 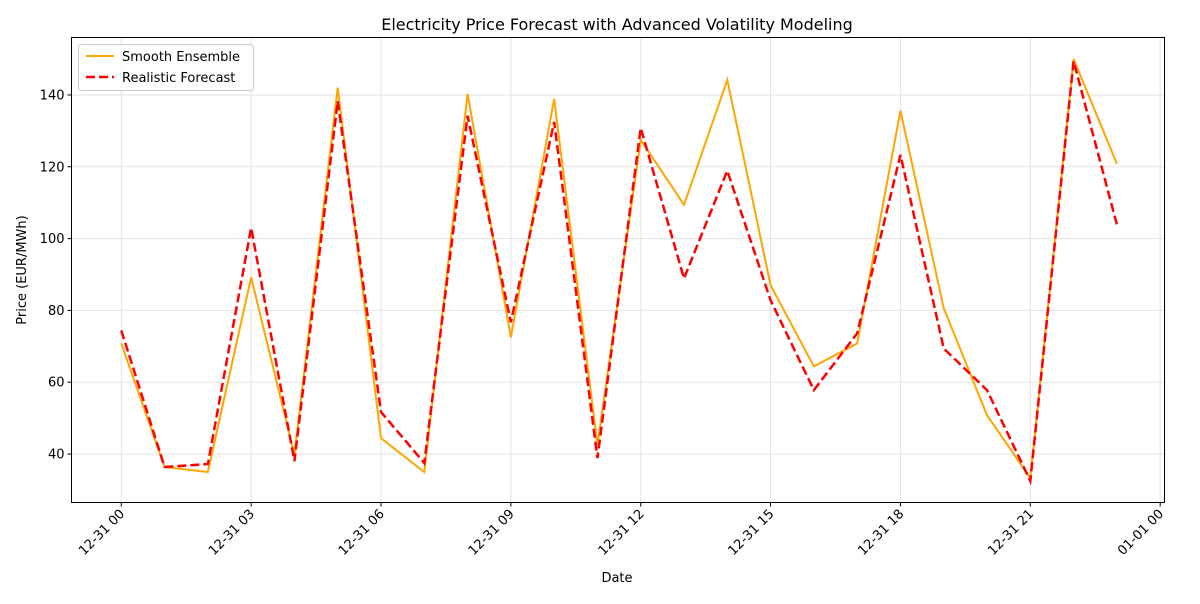 What do you see at coordinates (181, 57) in the screenshot?
I see `legend-label-smooth-ensemble: Smooth Ensemble` at bounding box center [181, 57].